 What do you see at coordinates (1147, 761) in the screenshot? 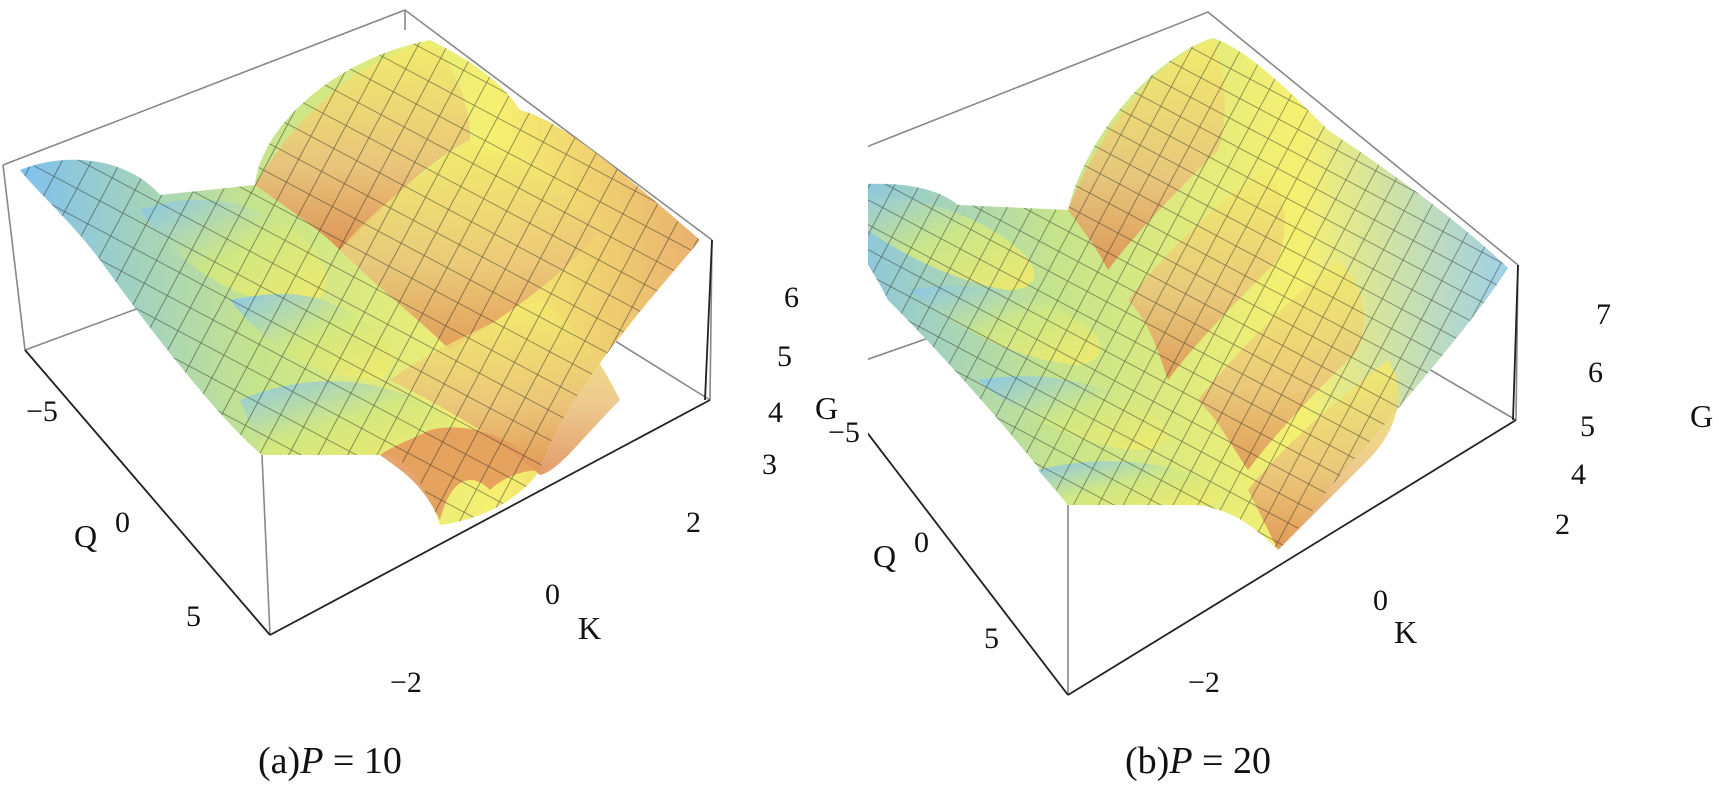
I see `caption-b-prefix: (b)` at bounding box center [1147, 761].